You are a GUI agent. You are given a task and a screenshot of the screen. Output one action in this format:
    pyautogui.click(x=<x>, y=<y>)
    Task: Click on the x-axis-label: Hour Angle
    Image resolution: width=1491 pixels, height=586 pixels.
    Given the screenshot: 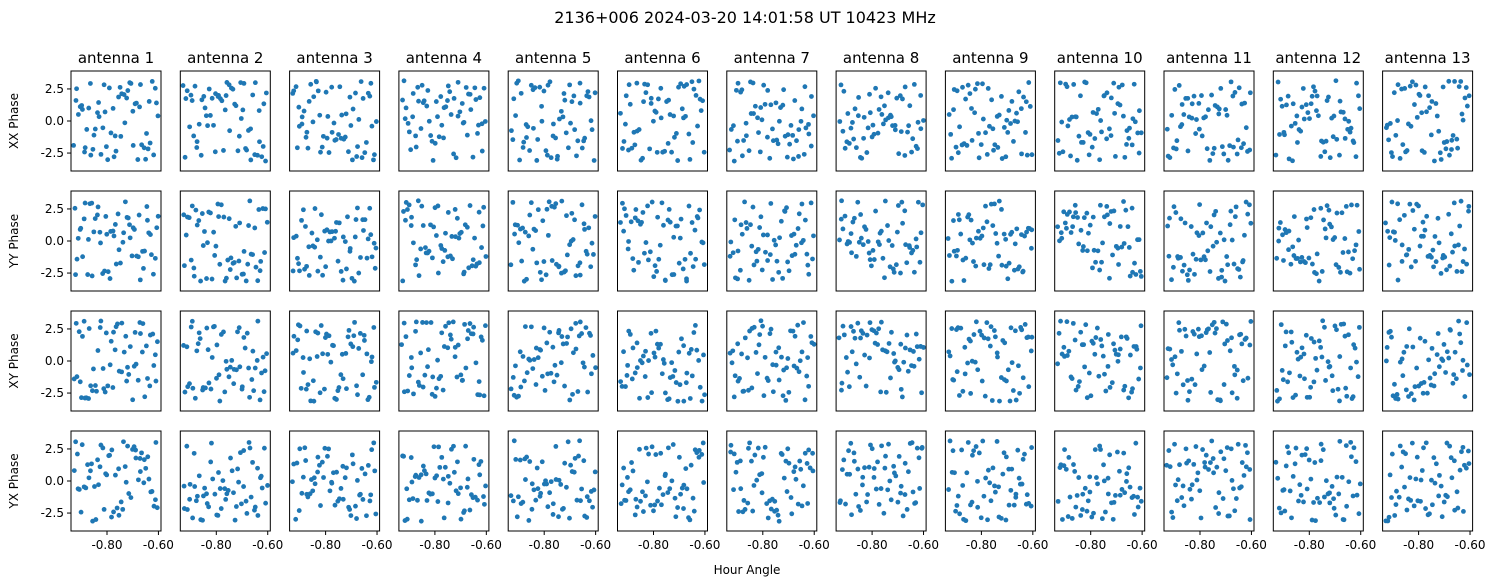 What is the action you would take?
    pyautogui.click(x=747, y=570)
    